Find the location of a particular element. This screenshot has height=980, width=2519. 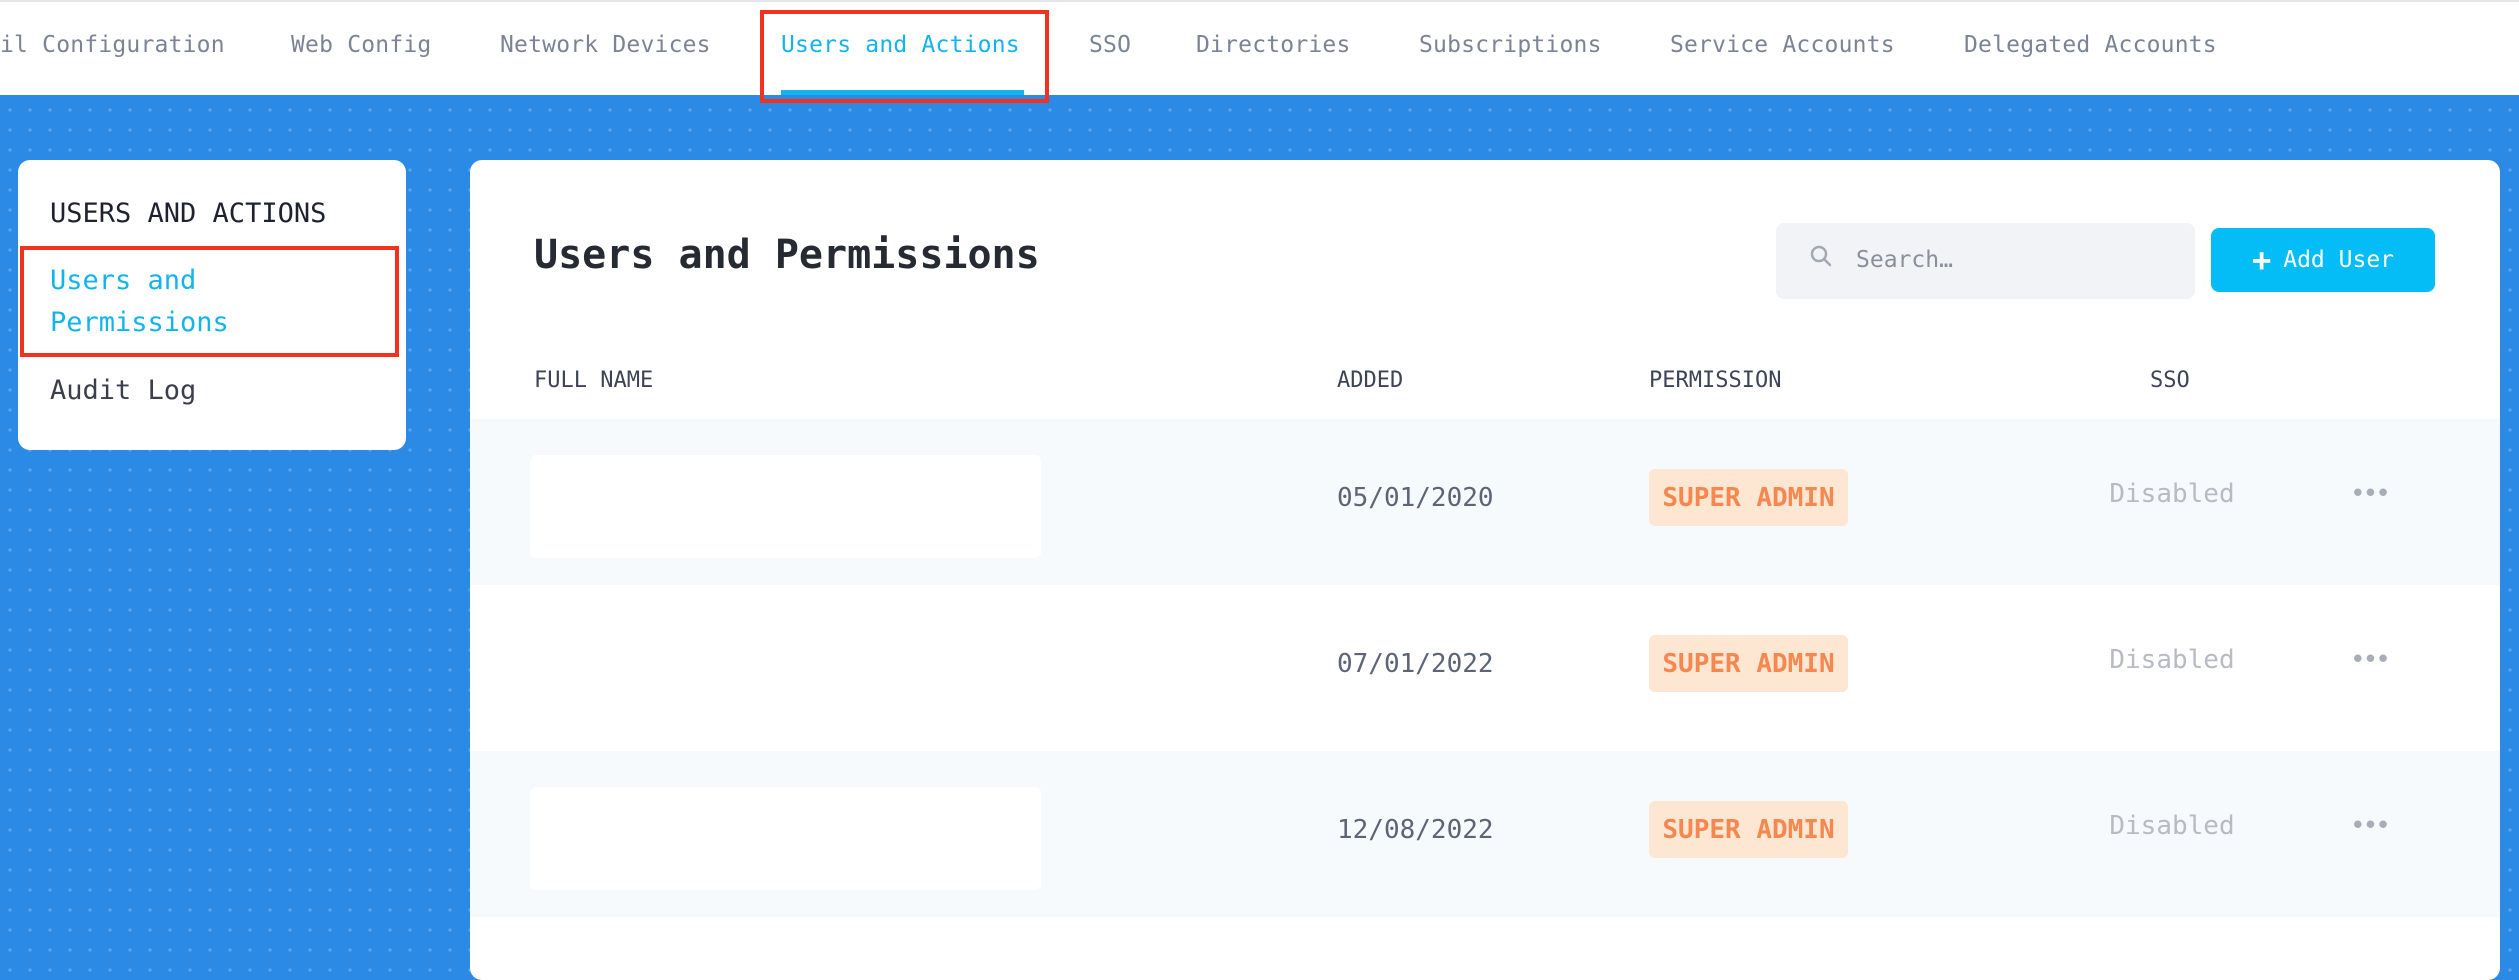

sidebar-item-label-line2: Permissions is located at coordinates (139, 322).